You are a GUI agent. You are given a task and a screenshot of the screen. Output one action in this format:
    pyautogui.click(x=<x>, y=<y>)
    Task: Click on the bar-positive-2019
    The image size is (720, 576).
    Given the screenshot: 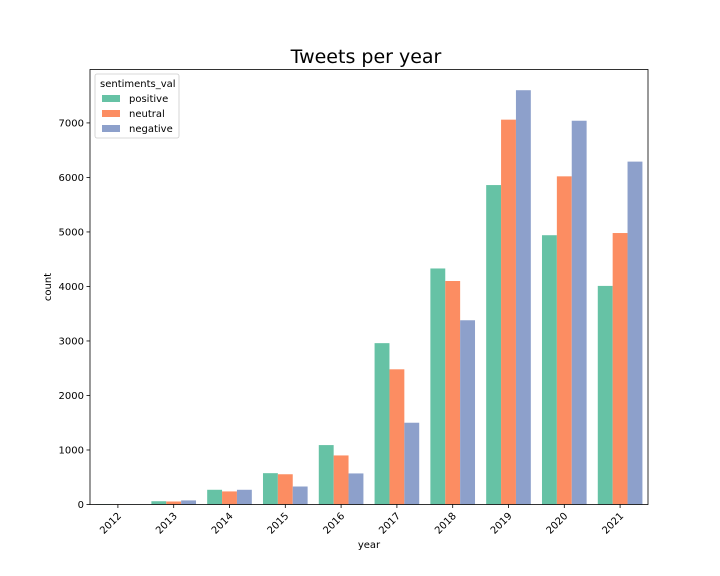 What is the action you would take?
    pyautogui.click(x=494, y=345)
    